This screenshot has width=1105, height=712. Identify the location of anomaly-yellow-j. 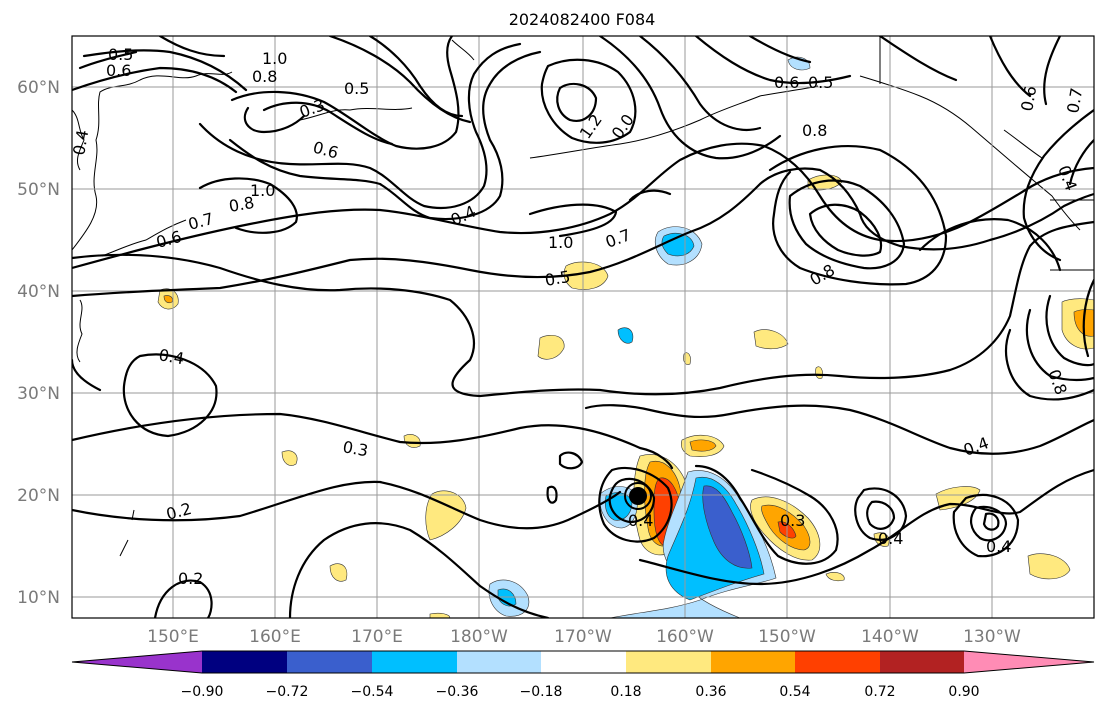
(289, 458).